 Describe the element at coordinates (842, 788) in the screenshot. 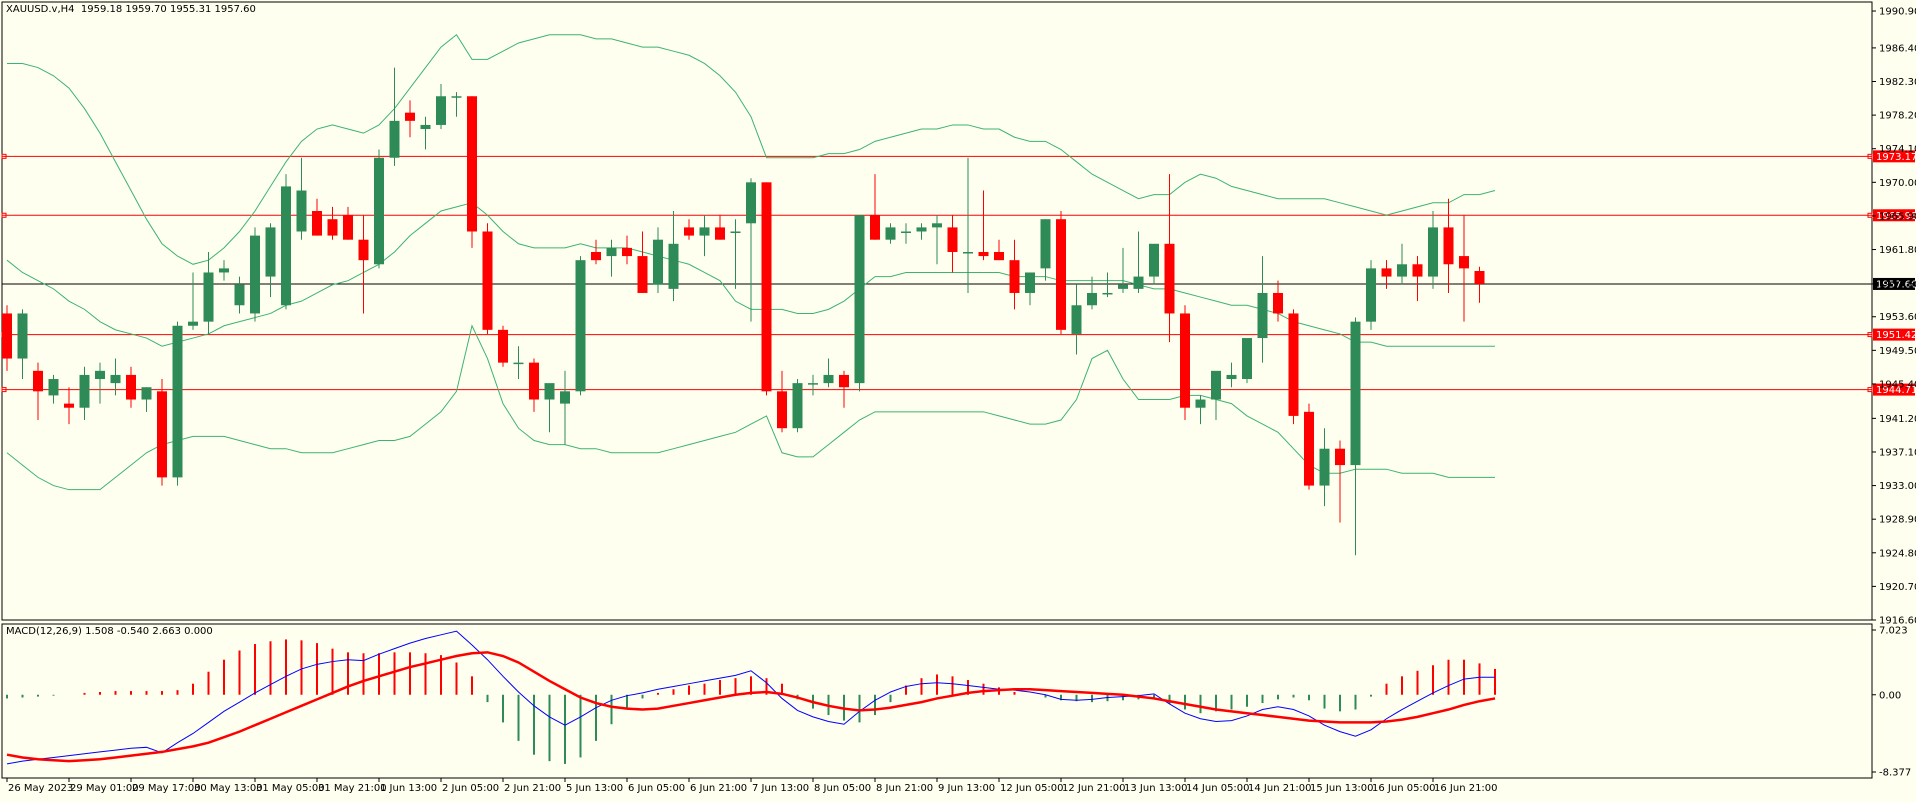

I see `time-tick-label: 8 Jun 05:00` at that location.